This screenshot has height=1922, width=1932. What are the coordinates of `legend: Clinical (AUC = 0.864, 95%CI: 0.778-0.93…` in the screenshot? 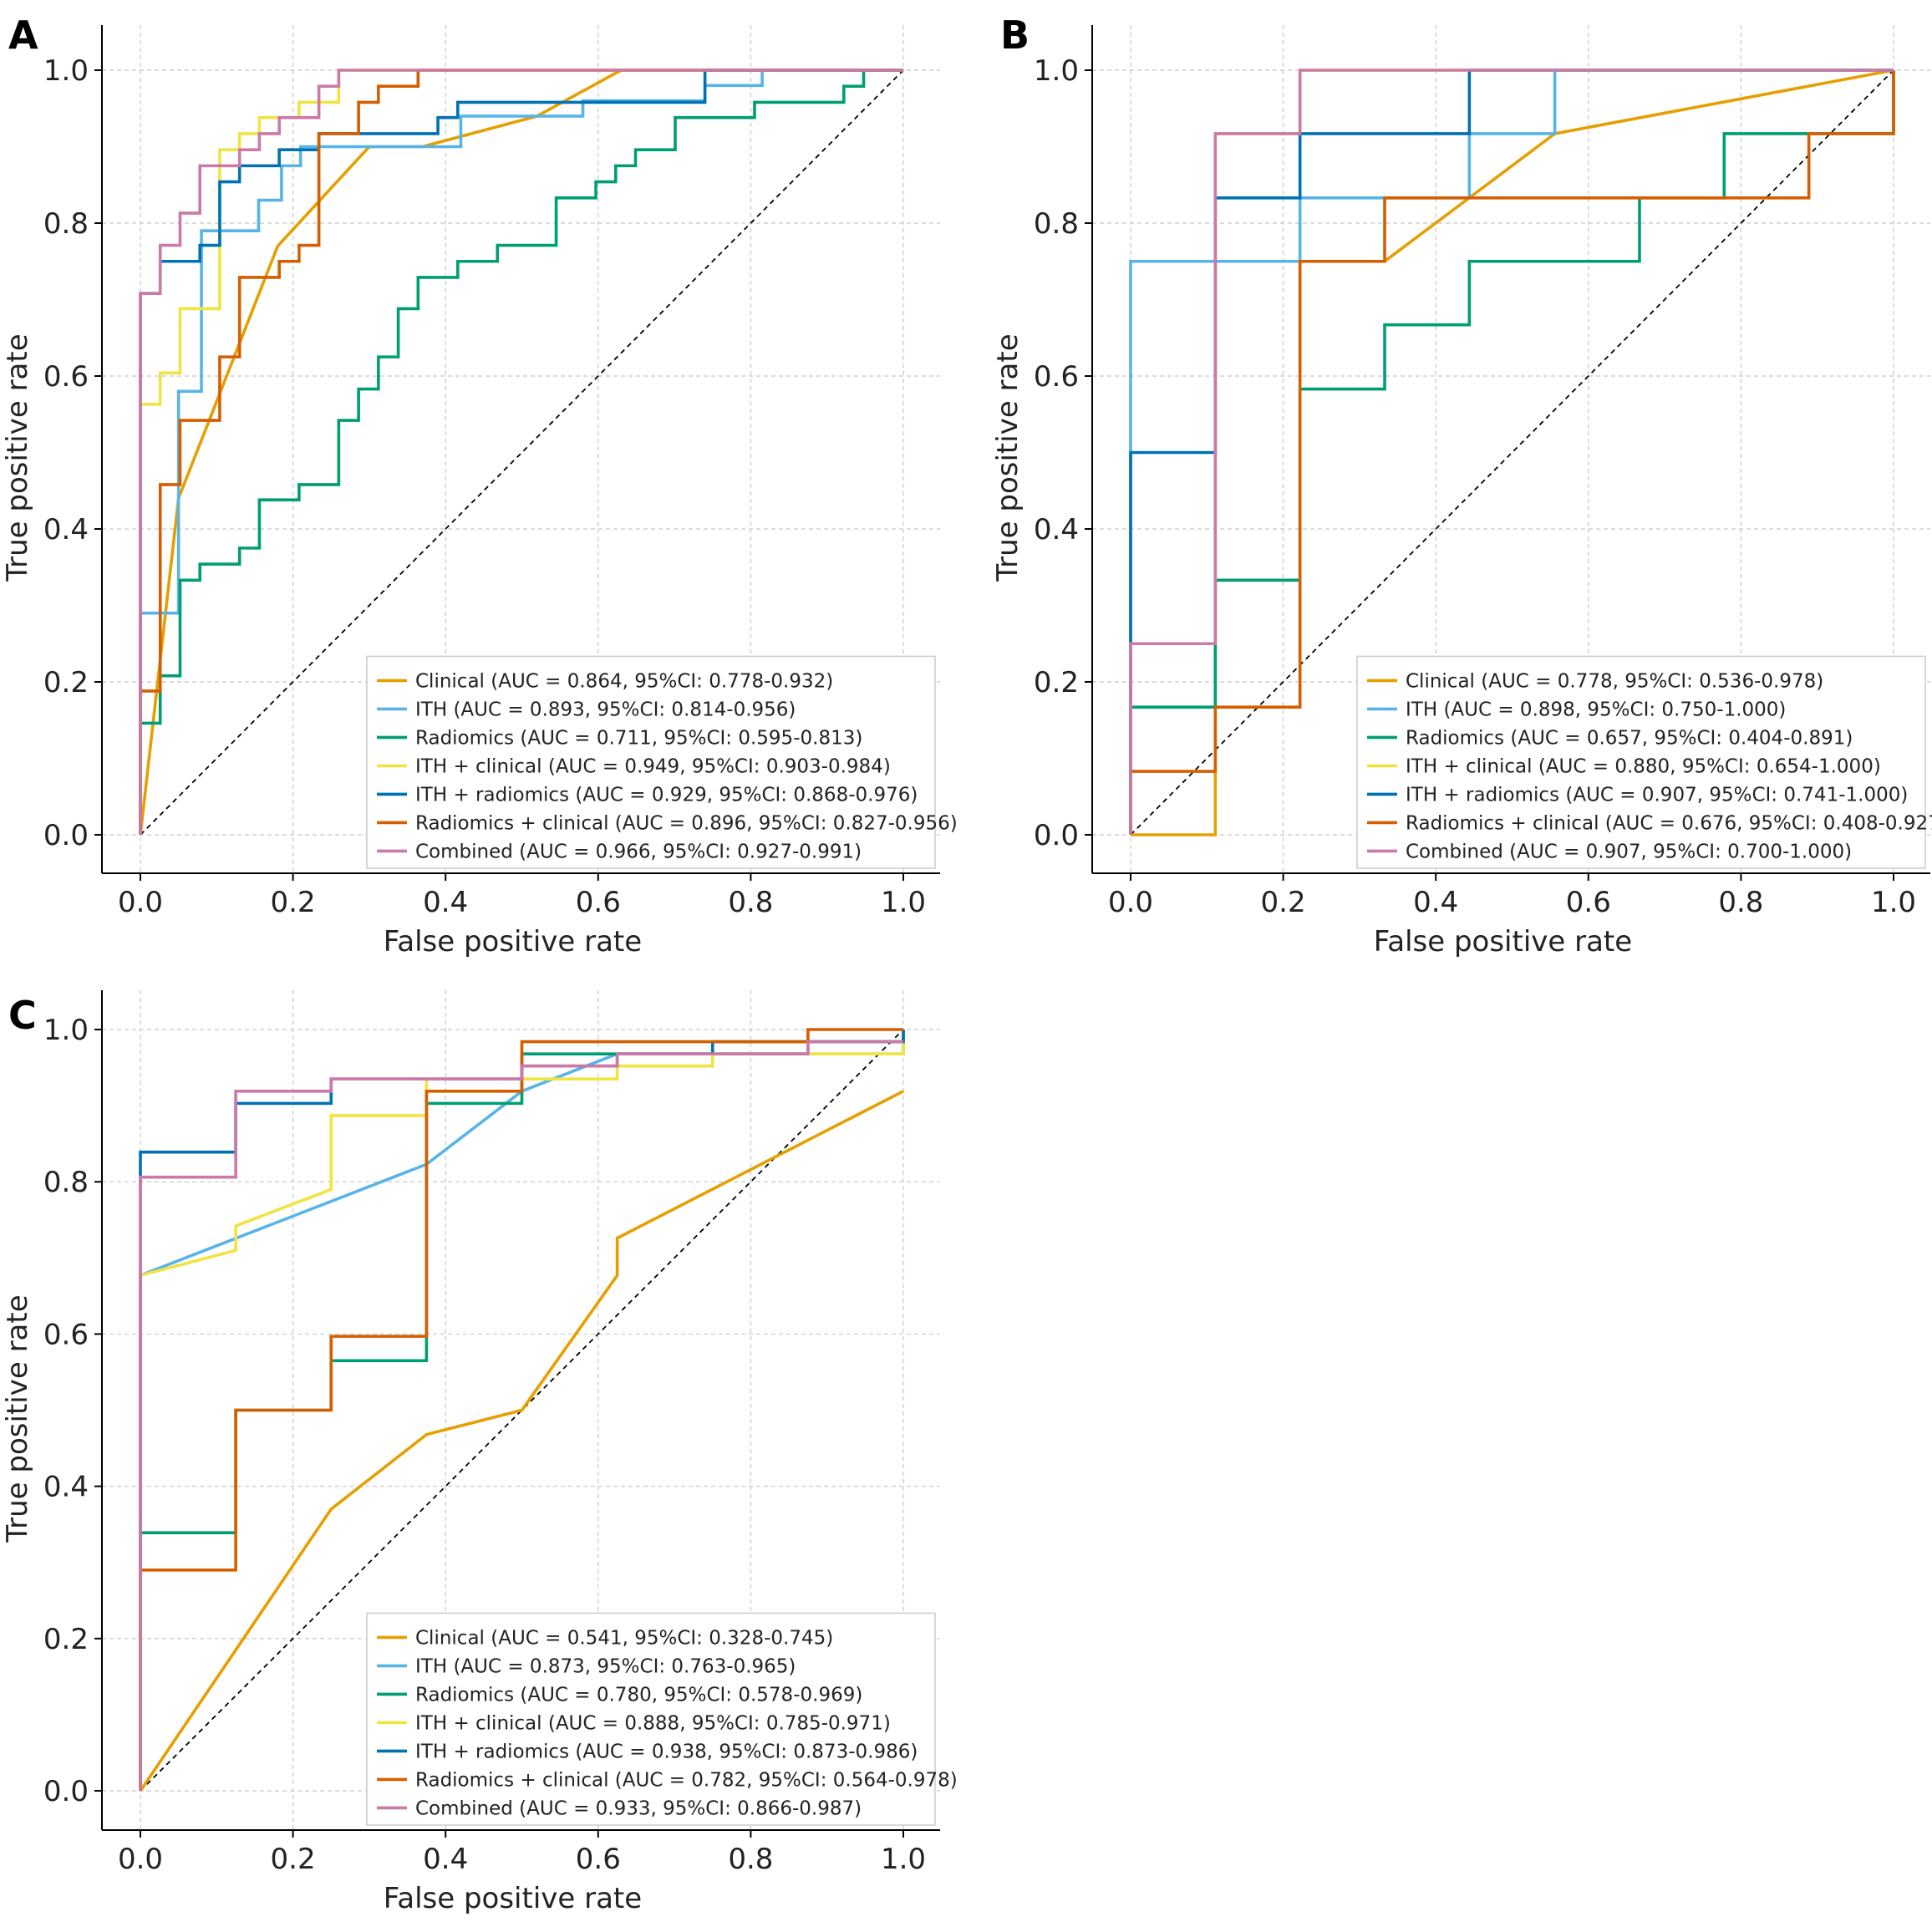 It's located at (662, 762).